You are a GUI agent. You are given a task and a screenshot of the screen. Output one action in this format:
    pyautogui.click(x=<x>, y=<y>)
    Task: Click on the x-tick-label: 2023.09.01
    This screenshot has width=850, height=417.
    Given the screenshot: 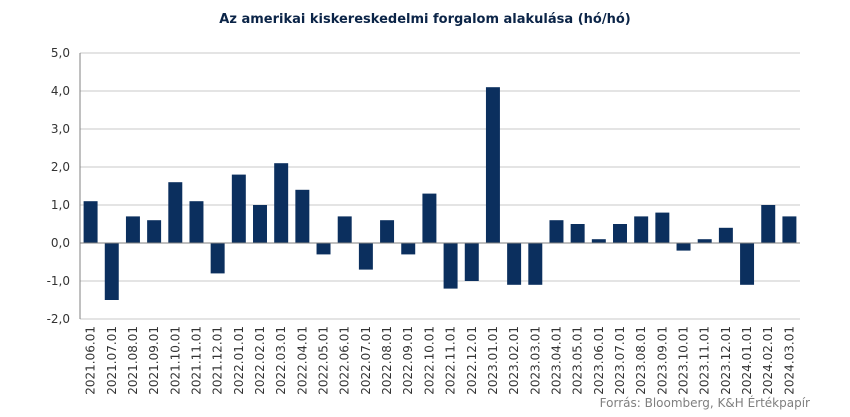 What is the action you would take?
    pyautogui.click(x=662, y=360)
    